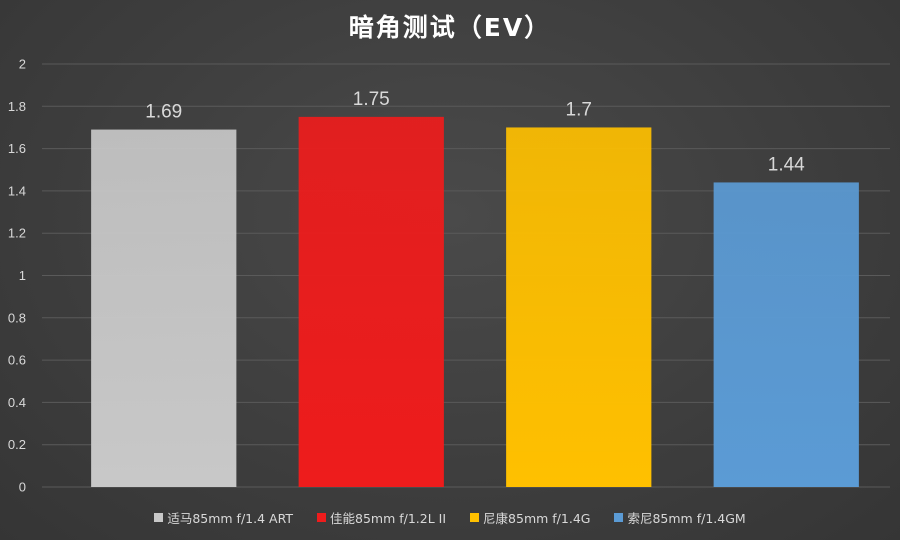  I want to click on y-tick-label: 1, so click(22, 275).